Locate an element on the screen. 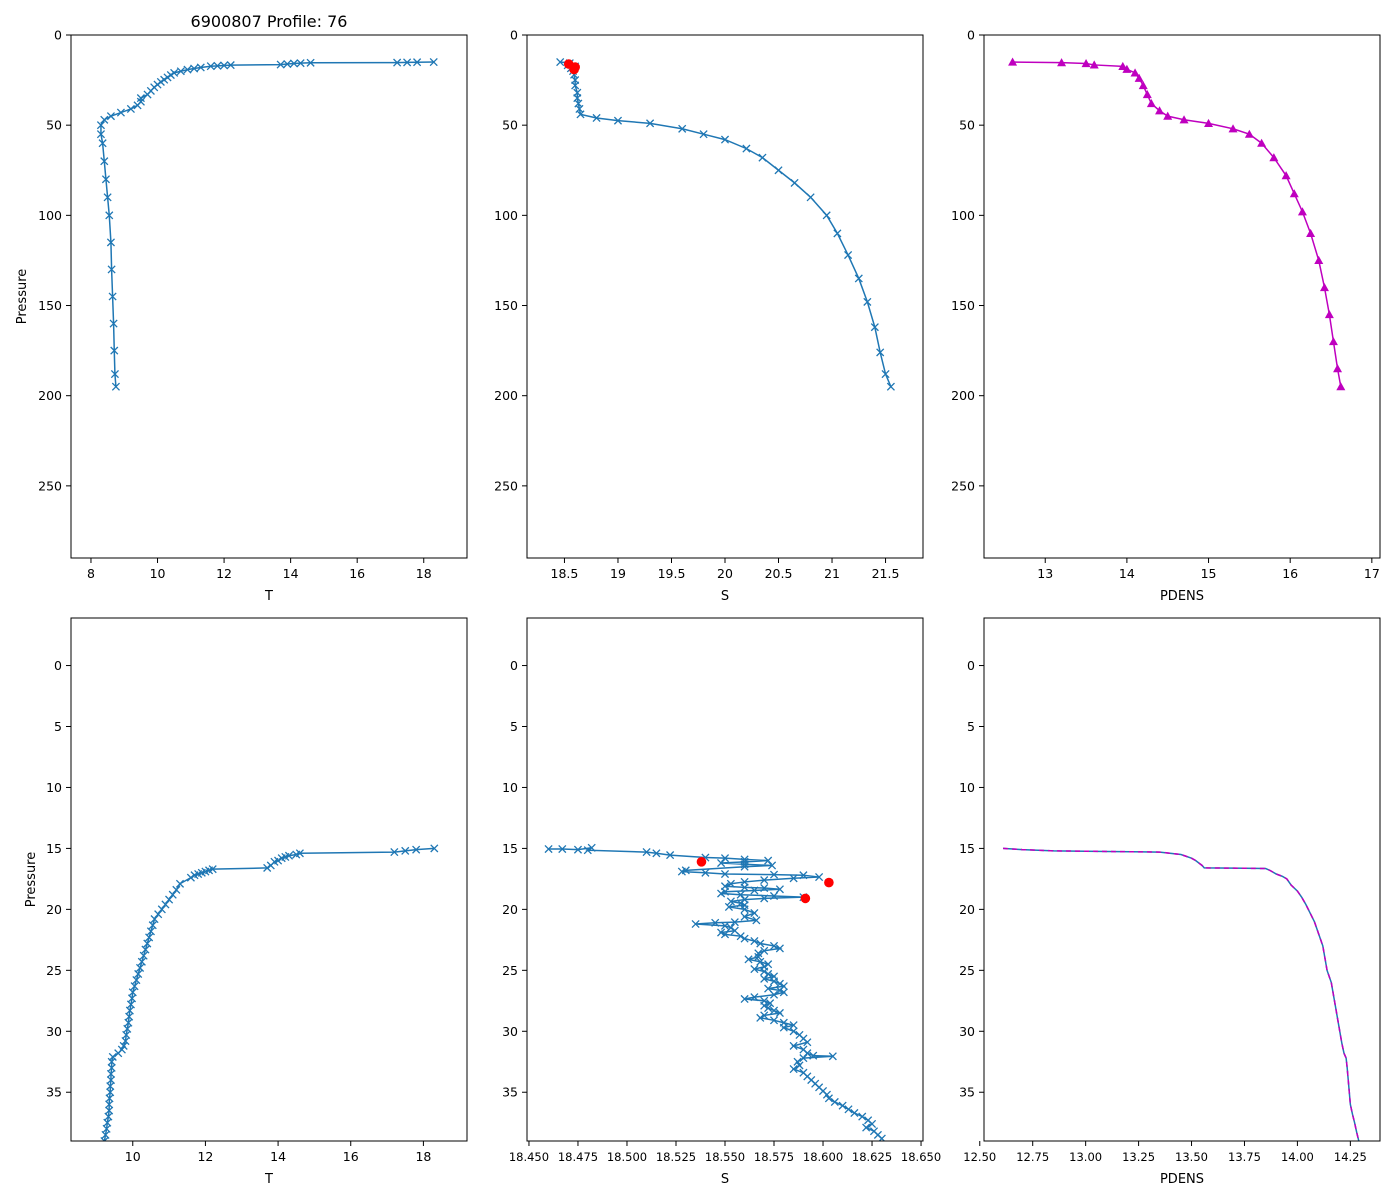 This screenshot has width=1400, height=1204. x-tick-label: 12 is located at coordinates (205, 1156).